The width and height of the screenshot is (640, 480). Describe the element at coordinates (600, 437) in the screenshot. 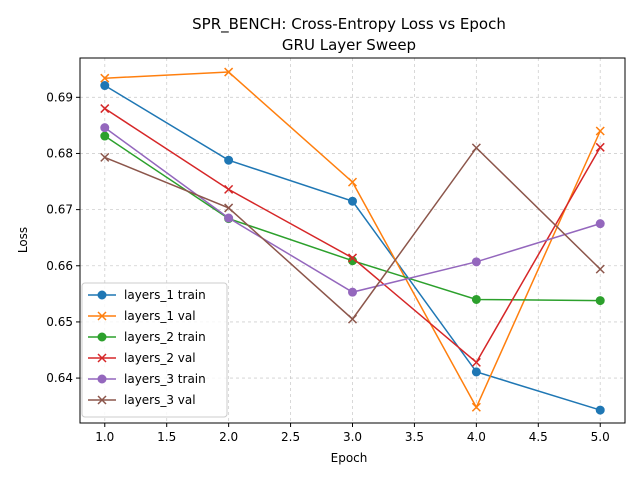

I see `x-tick-label: 5.0` at that location.